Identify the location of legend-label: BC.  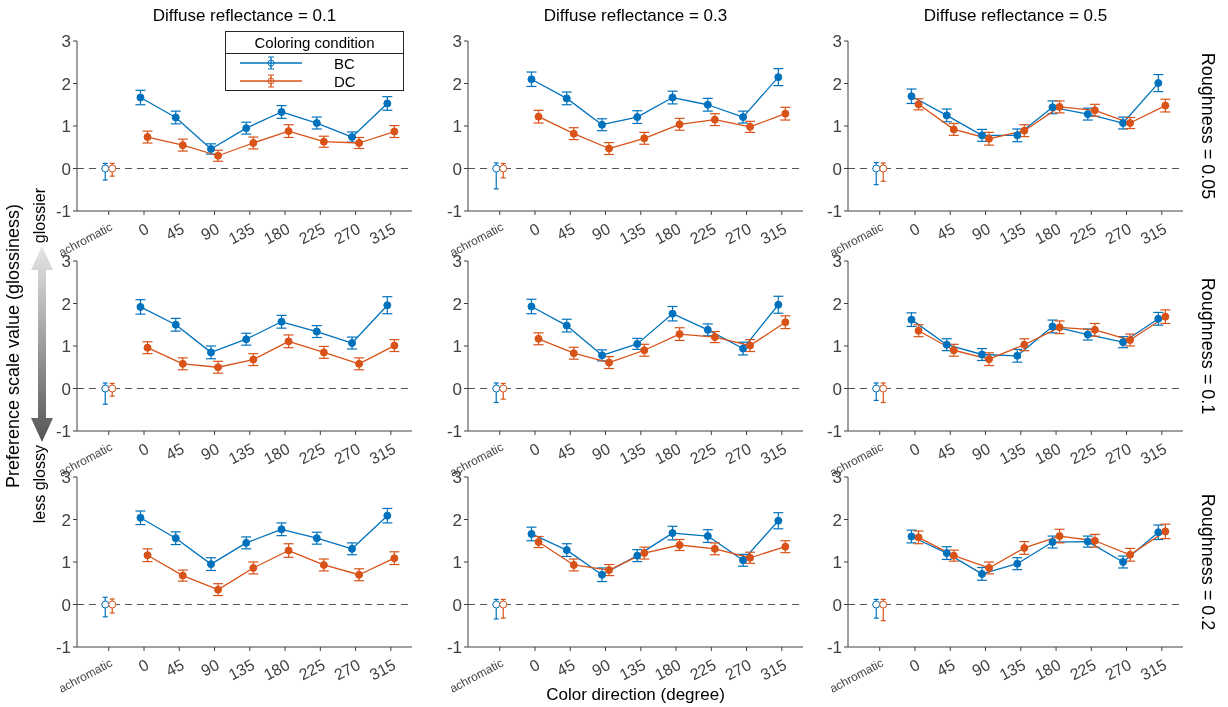
(344, 63).